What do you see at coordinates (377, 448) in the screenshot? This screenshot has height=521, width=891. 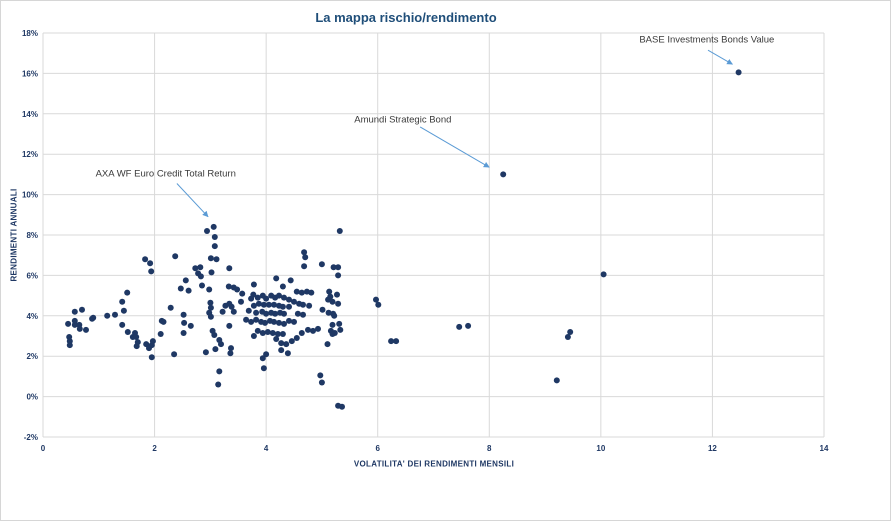 I see `x-tick-label: 6` at bounding box center [377, 448].